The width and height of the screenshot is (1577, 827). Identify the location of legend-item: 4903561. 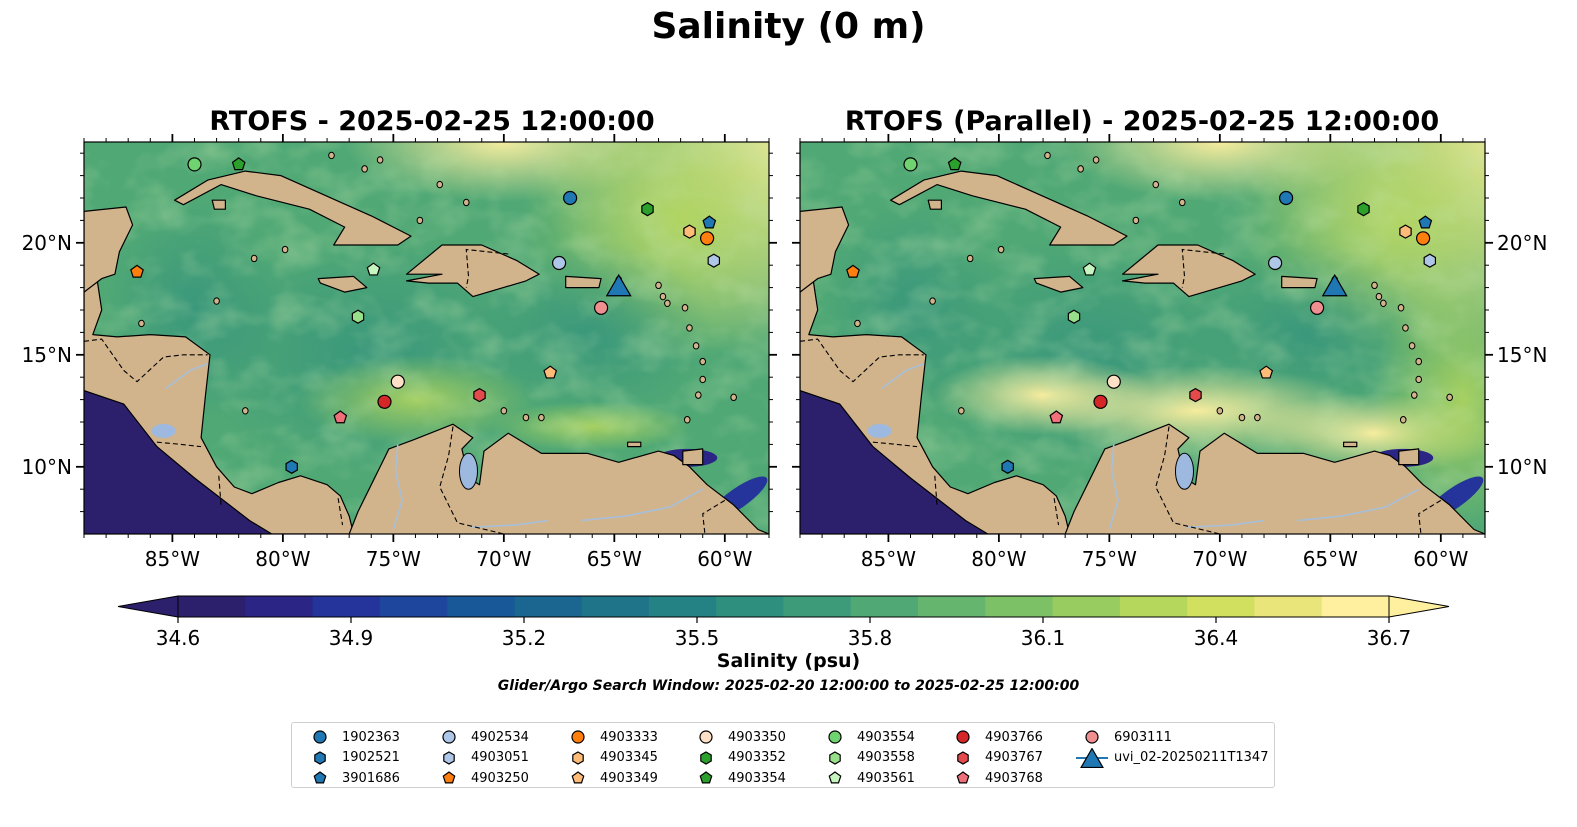
(867, 778).